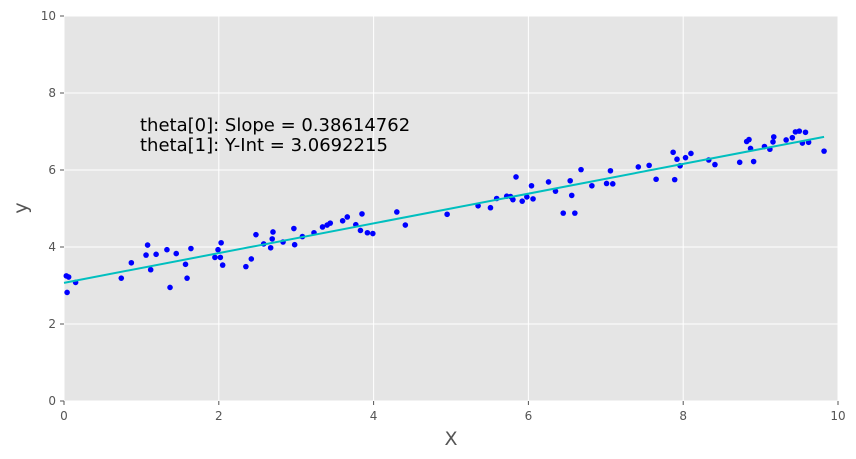 The width and height of the screenshot is (856, 459). What do you see at coordinates (529, 416) in the screenshot?
I see `x-tick-label: 6` at bounding box center [529, 416].